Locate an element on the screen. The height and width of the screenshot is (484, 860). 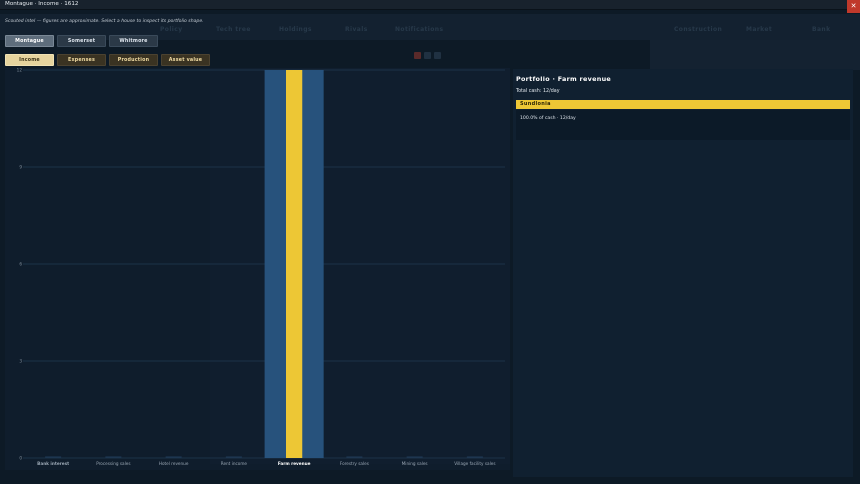
mode-button-income: Income is located at coordinates (29, 60).